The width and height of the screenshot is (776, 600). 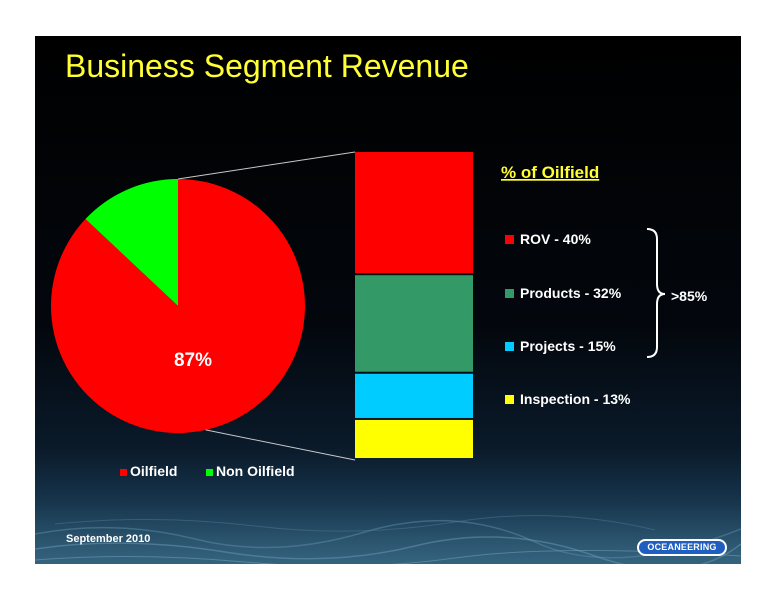 What do you see at coordinates (414, 438) in the screenshot?
I see `bar-segment-inspection` at bounding box center [414, 438].